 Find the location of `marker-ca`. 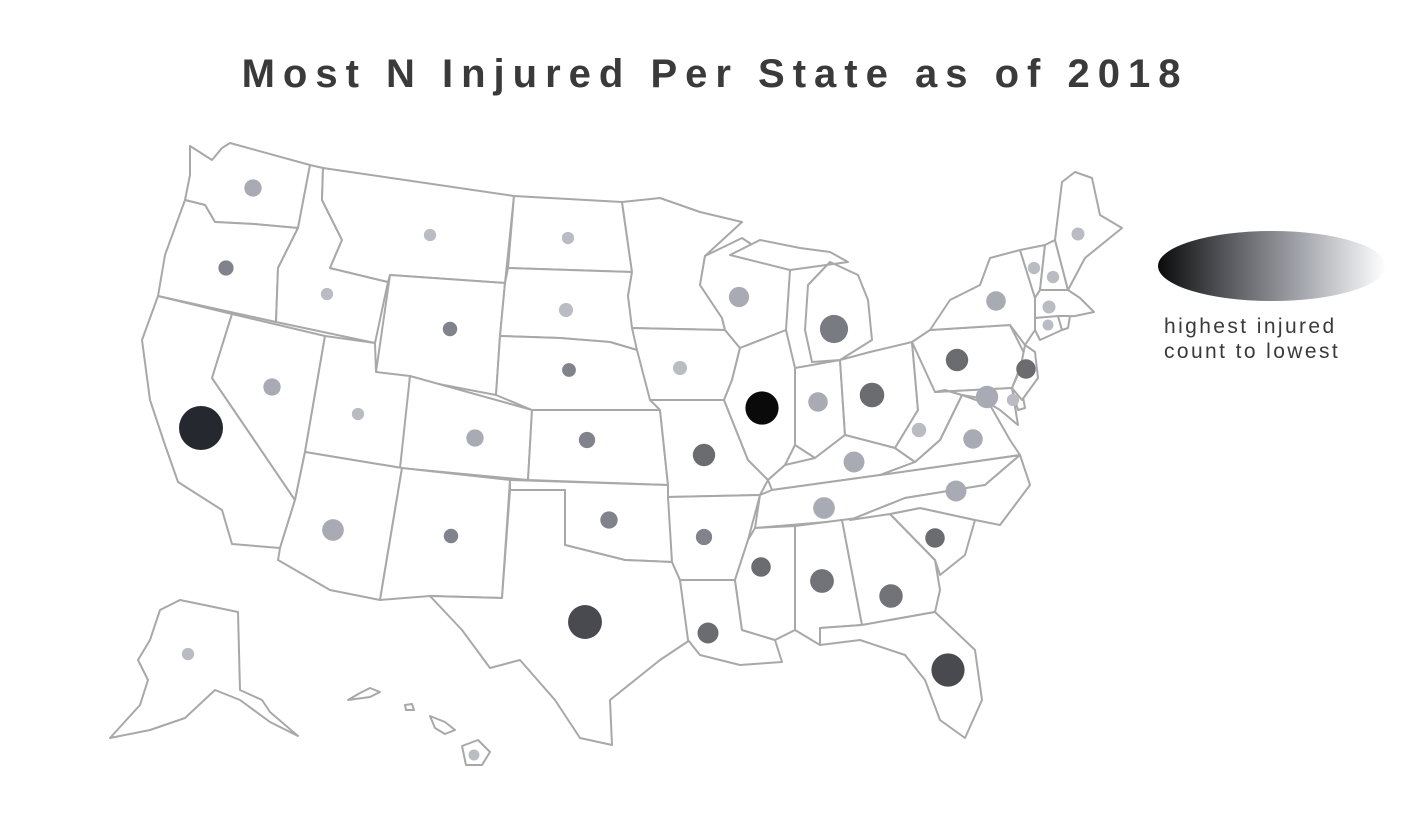

marker-ca is located at coordinates (201, 428).